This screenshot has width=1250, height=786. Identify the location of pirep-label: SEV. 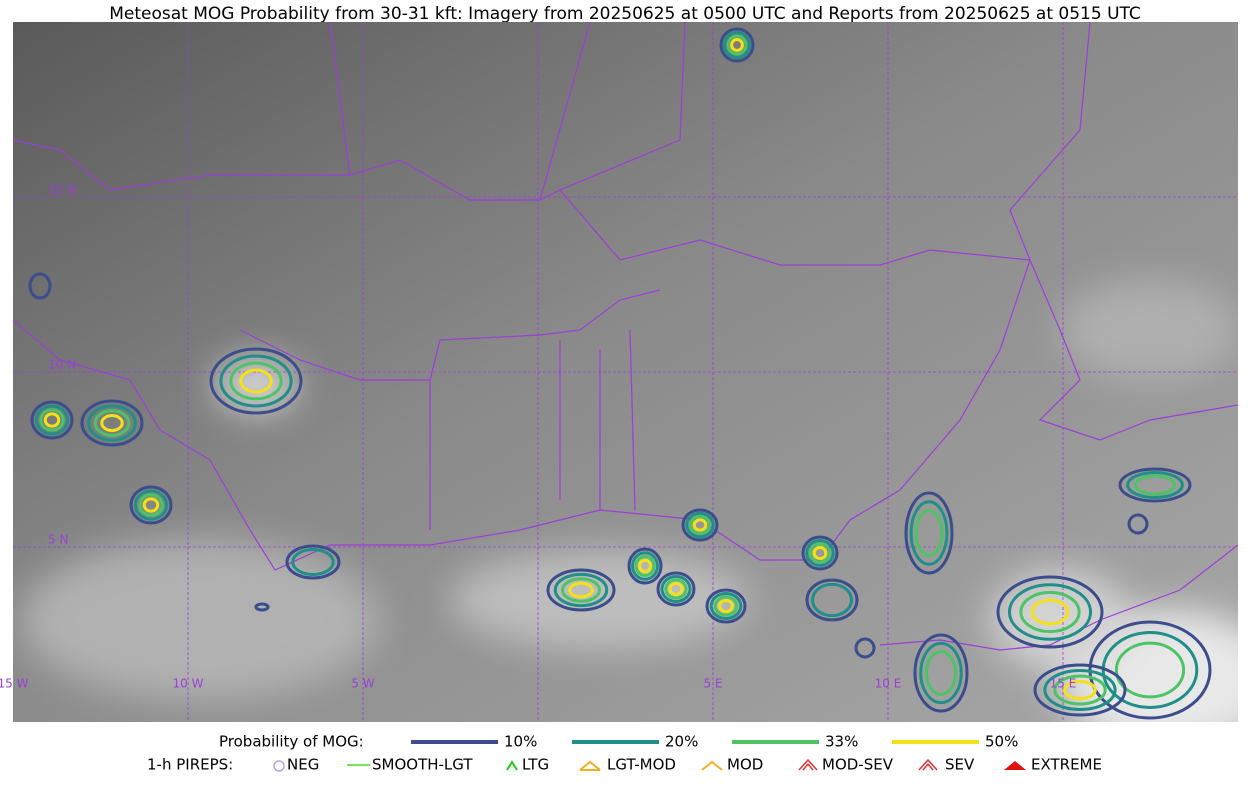
(960, 765).